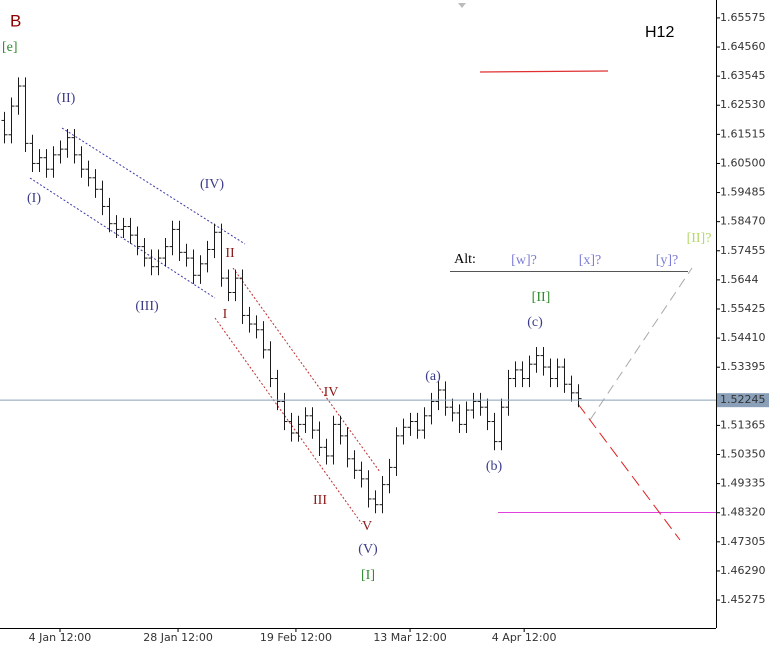 The height and width of the screenshot is (653, 780). What do you see at coordinates (743, 46) in the screenshot?
I see `y-tick-label: 1.64560` at bounding box center [743, 46].